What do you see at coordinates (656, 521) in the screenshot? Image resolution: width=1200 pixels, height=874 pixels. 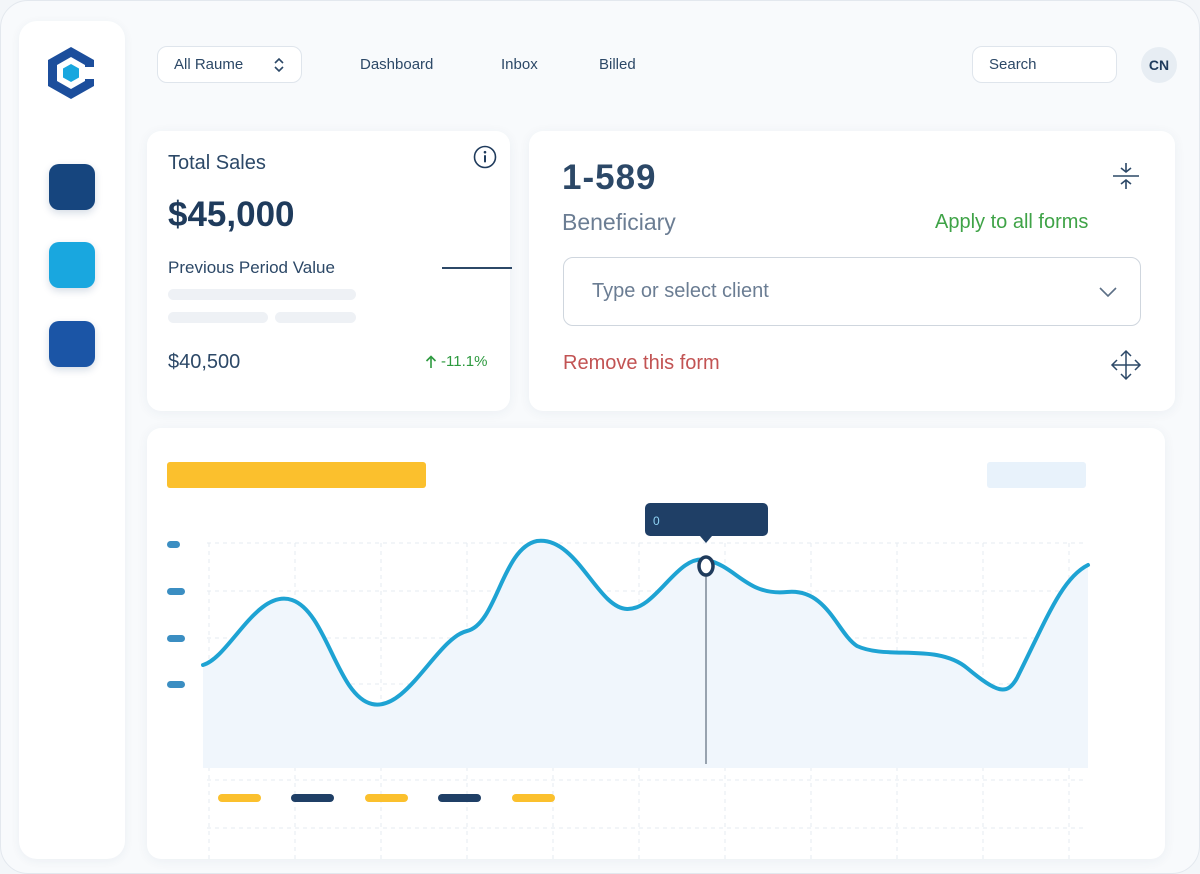 I see `tooltip-value: 0` at bounding box center [656, 521].